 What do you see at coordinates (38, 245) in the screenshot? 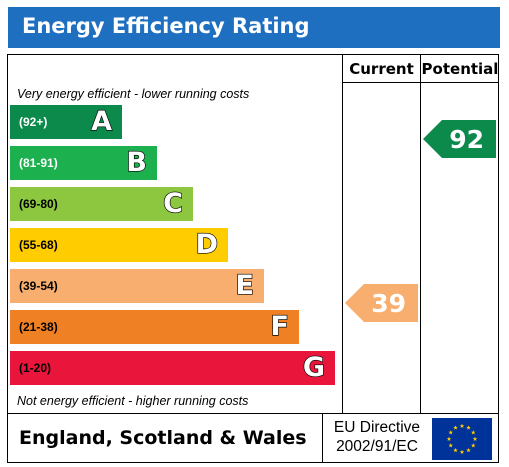
I see `band-range: (55-68)` at bounding box center [38, 245].